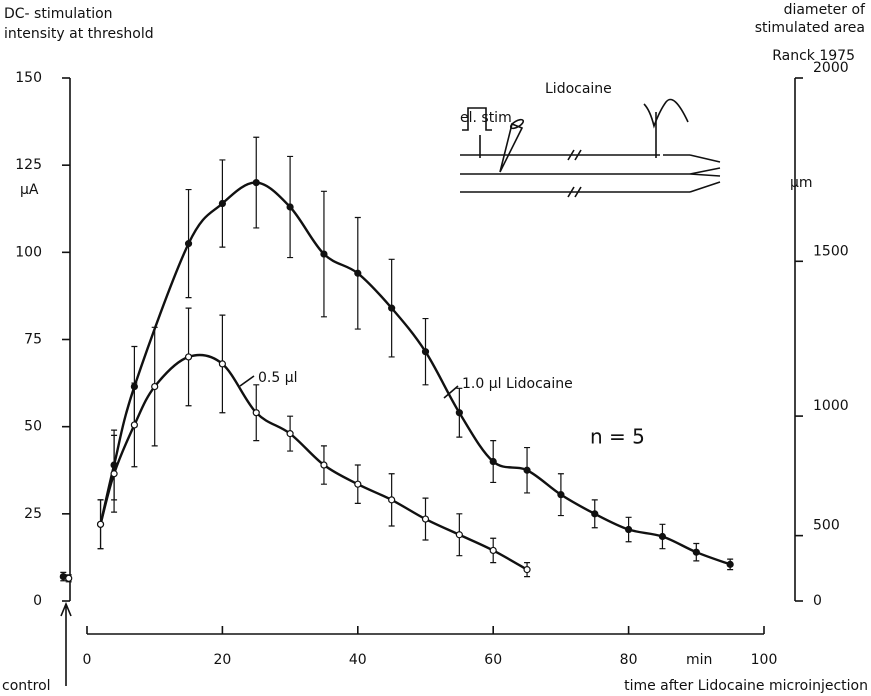 This screenshot has height=696, width=871. What do you see at coordinates (746, 686) in the screenshot?
I see `x-label: time after Lidocaine microinjection` at bounding box center [746, 686].